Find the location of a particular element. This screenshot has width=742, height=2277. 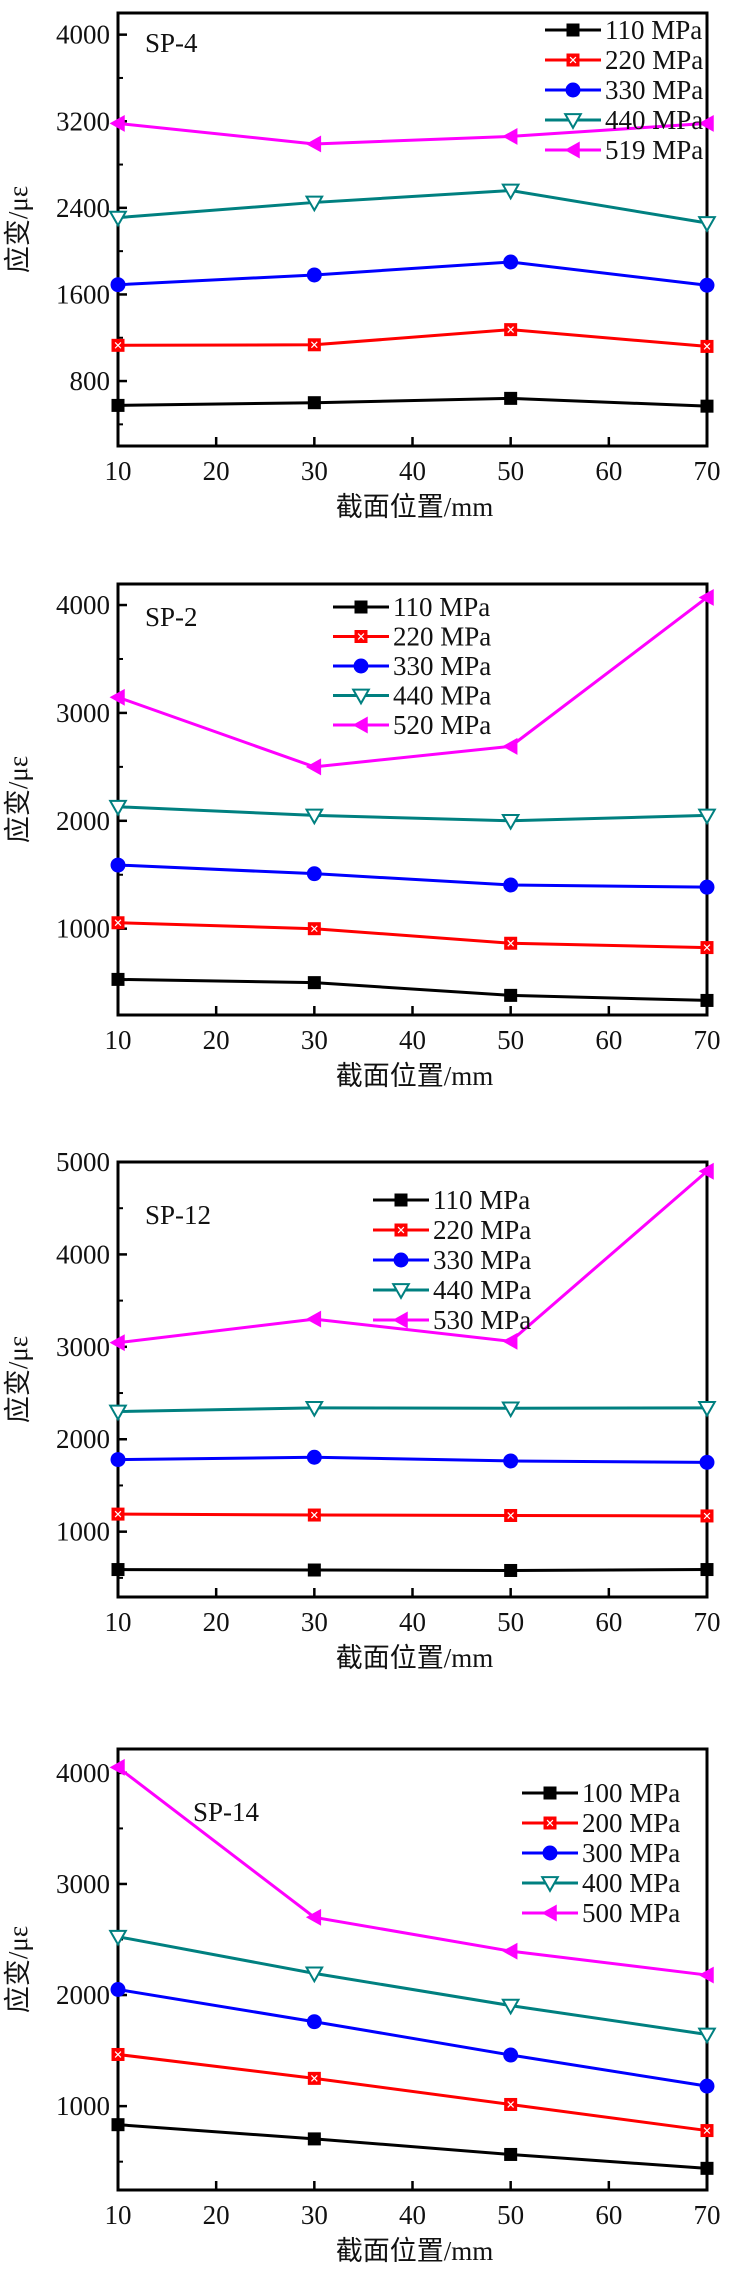

legend-label: 110 MPa is located at coordinates (653, 30).